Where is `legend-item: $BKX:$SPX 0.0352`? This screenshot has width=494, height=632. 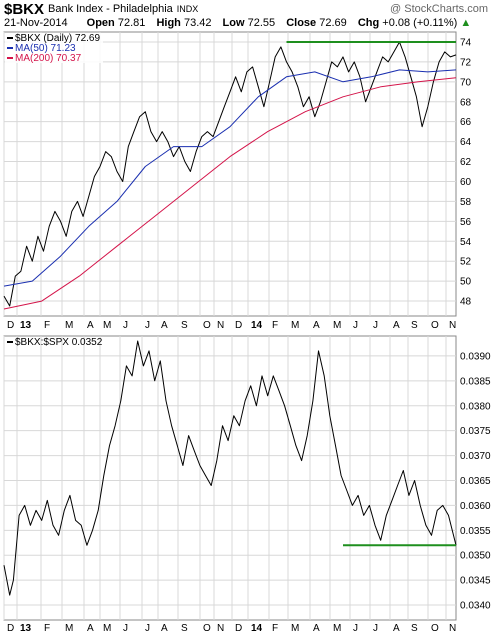 legend-item: $BKX:$SPX 0.0352 is located at coordinates (59, 342).